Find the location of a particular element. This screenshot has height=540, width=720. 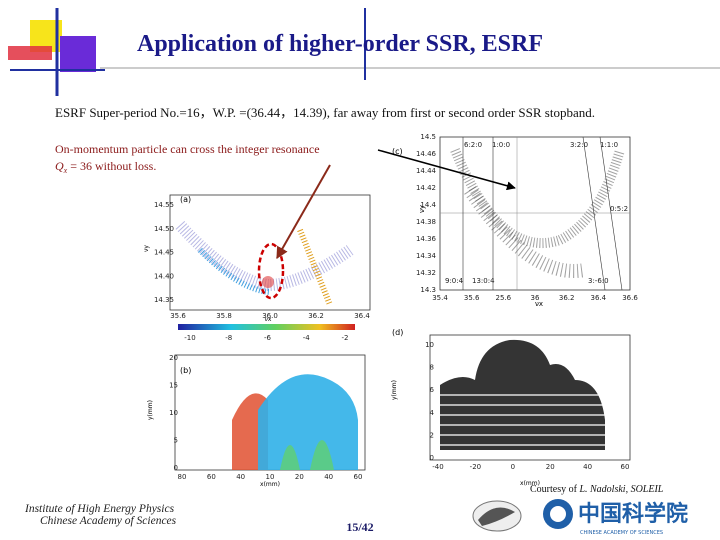

y-tick-label: 14.45 is located at coordinates (164, 253).